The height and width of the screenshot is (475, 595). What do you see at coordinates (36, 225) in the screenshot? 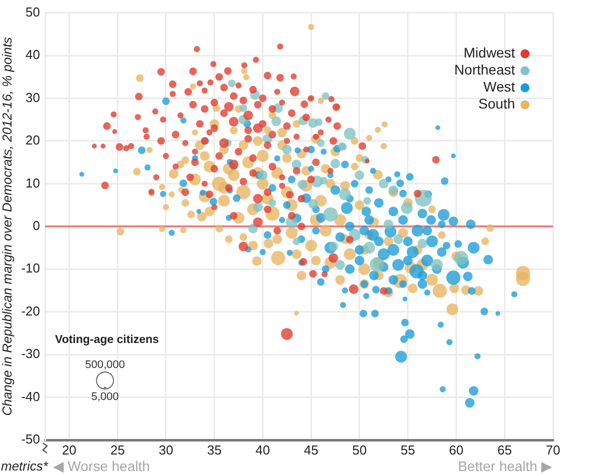
I see `y-tick-label: 0` at bounding box center [36, 225].